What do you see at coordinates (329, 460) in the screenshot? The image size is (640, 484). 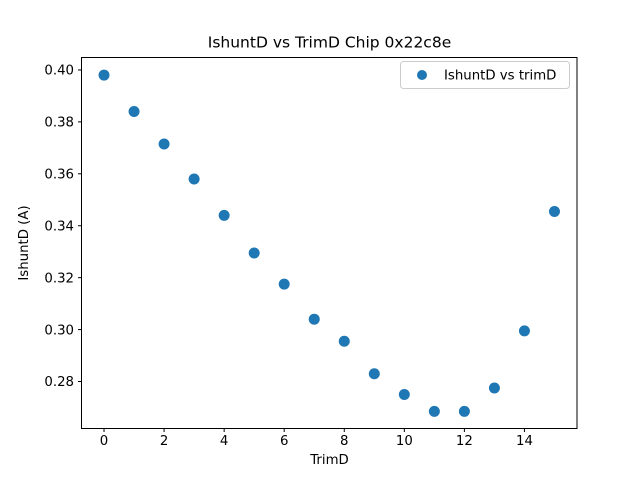 I see `x-axis-label: TrimD` at bounding box center [329, 460].